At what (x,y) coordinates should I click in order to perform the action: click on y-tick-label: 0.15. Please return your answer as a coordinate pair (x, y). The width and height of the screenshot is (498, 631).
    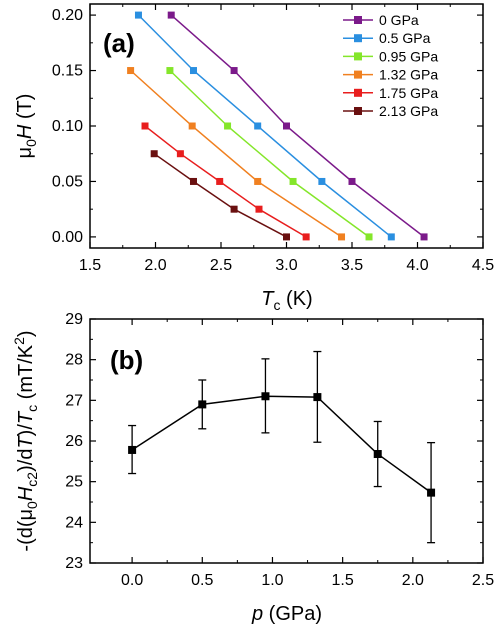
    Looking at the image, I should click on (67, 71).